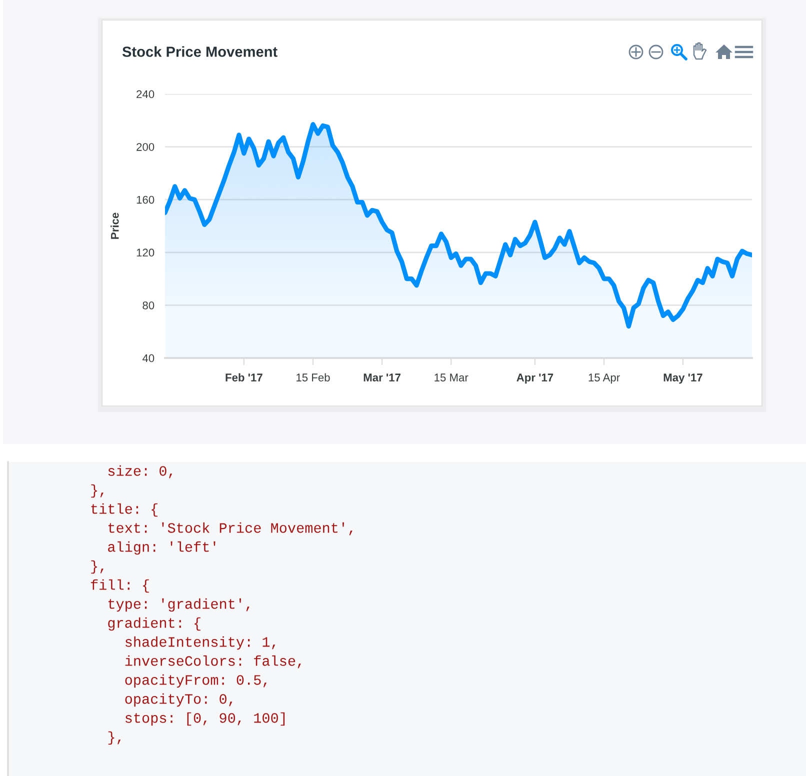 Image resolution: width=806 pixels, height=776 pixels. I want to click on text: type: 'gradient',, so click(179, 605).